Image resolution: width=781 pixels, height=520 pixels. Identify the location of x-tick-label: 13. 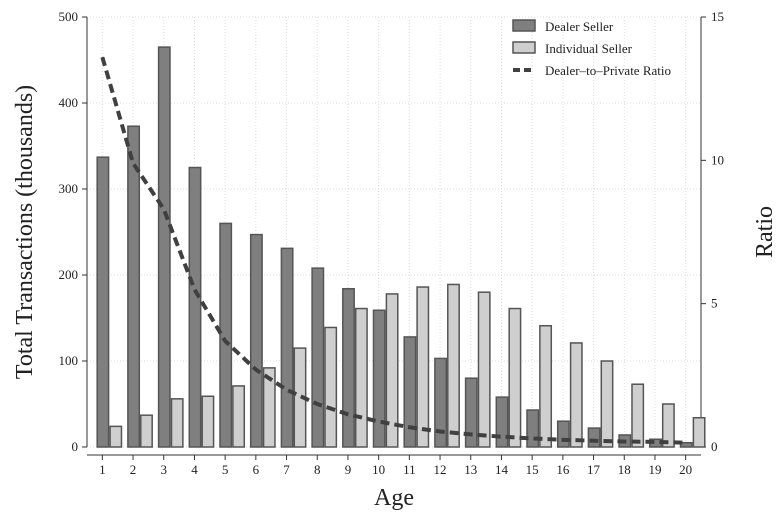
(470, 469).